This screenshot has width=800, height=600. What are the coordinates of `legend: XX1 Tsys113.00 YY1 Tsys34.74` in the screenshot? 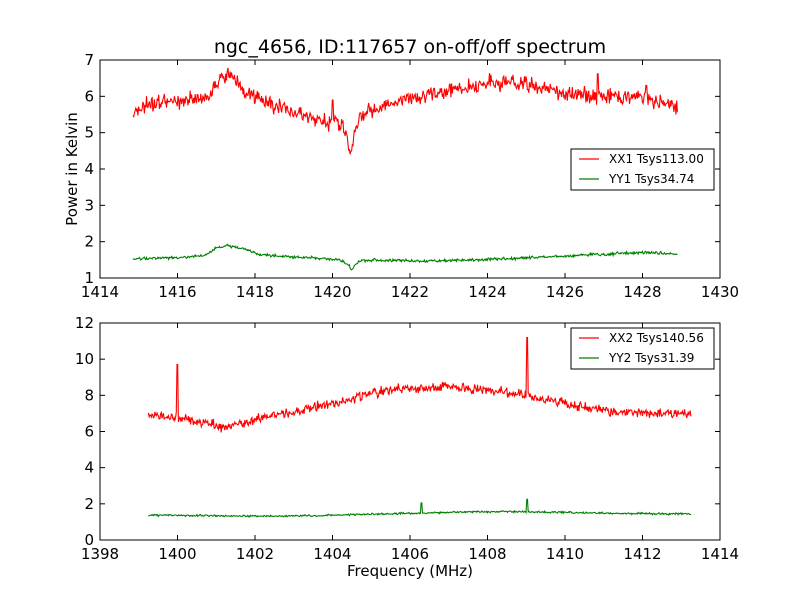 It's located at (642, 169).